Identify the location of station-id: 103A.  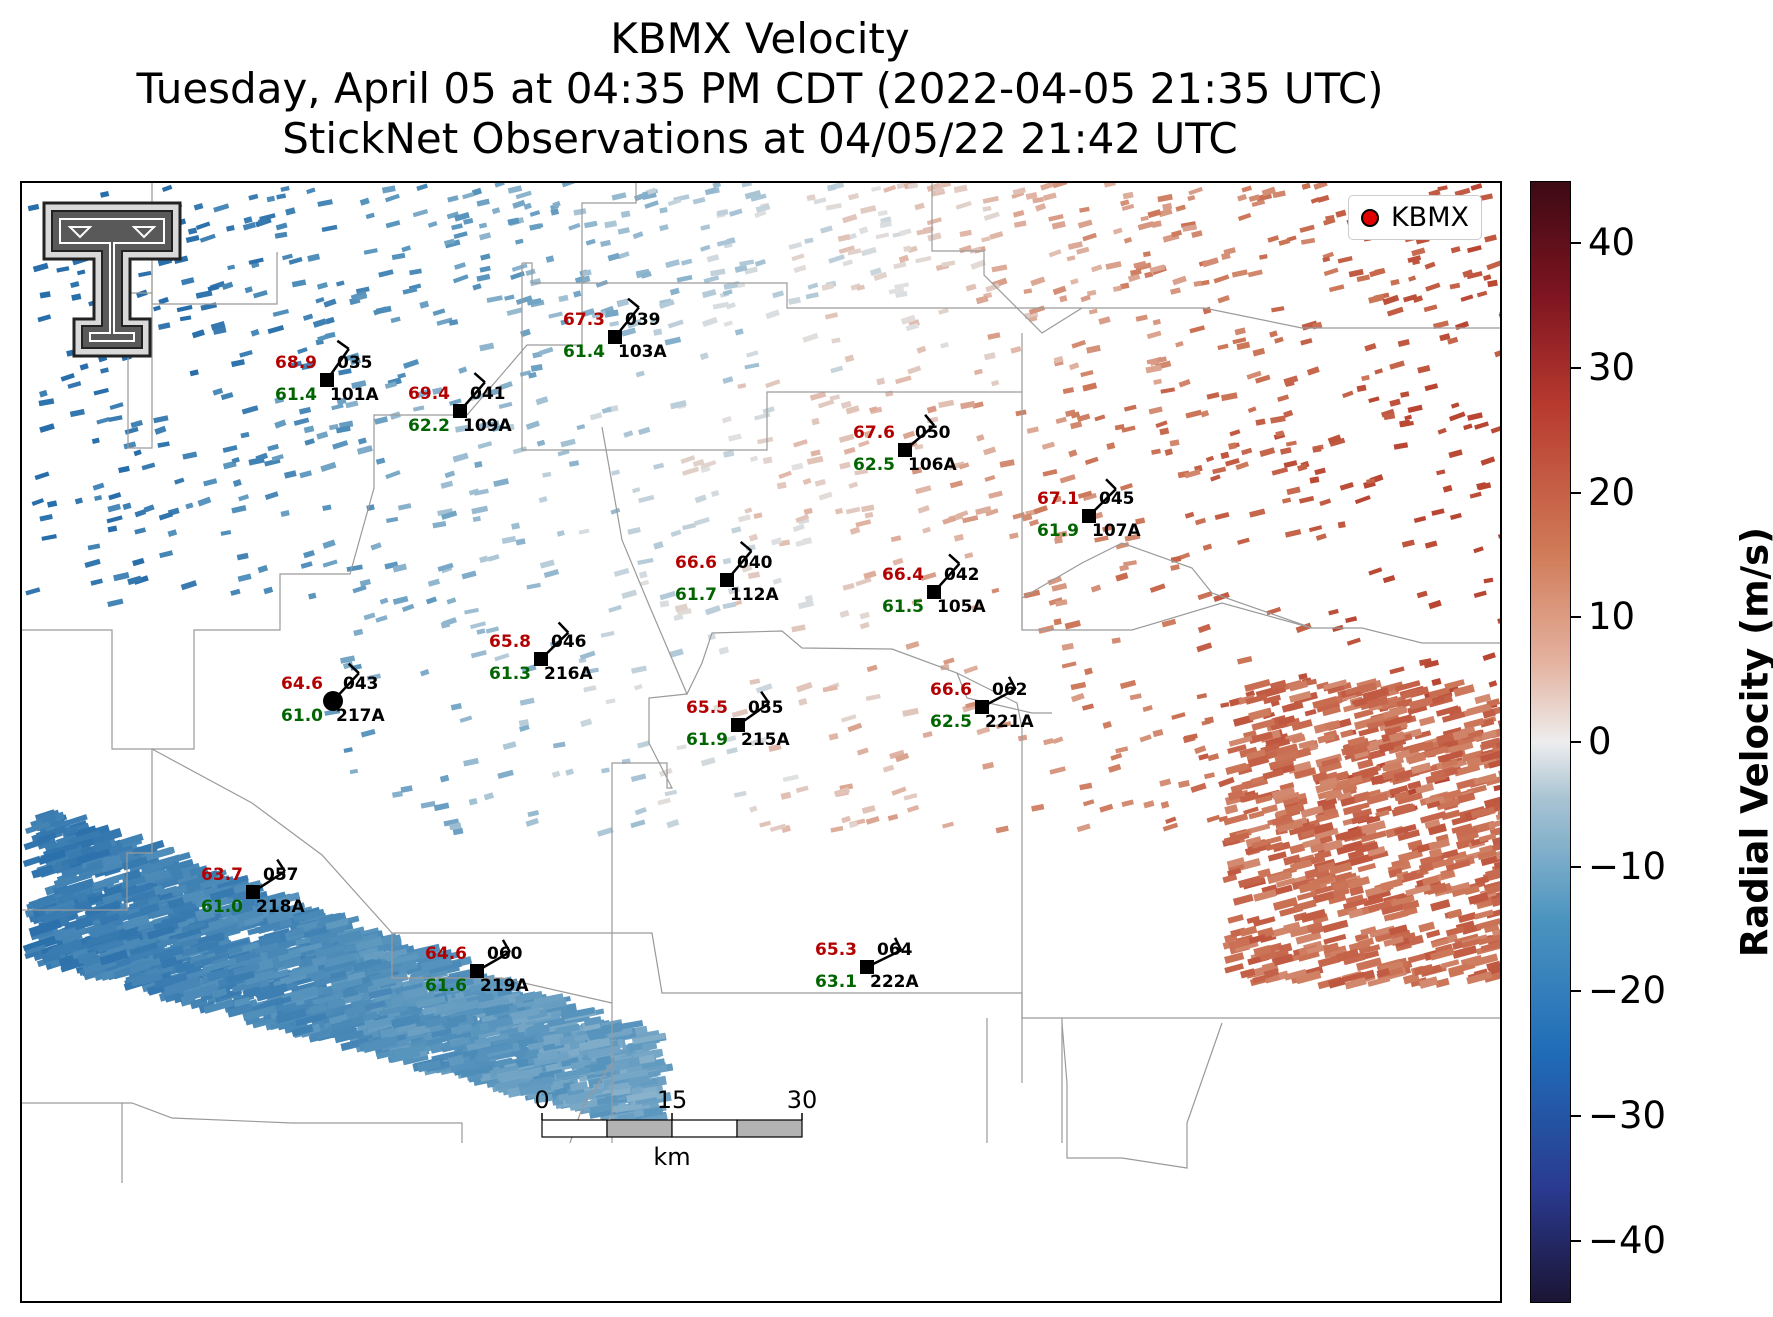
(642, 352).